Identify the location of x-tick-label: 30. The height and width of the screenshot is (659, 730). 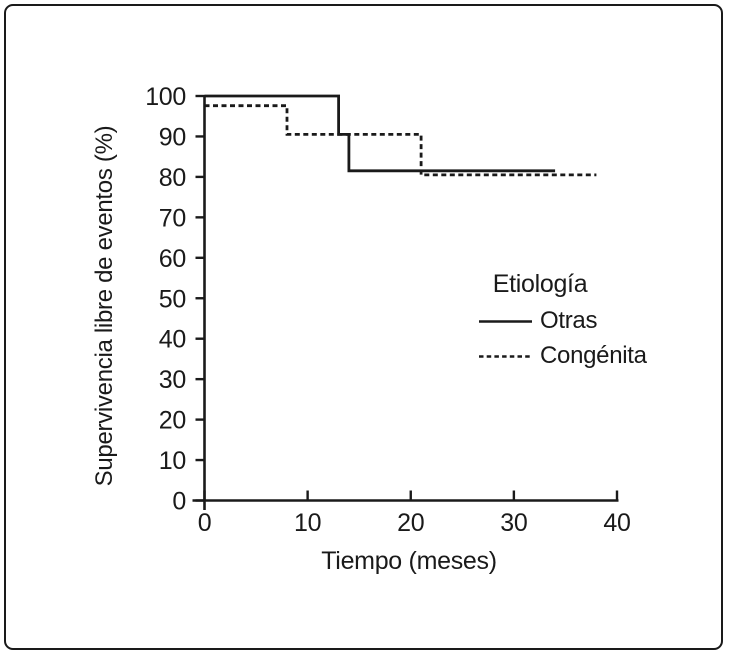
(513, 523).